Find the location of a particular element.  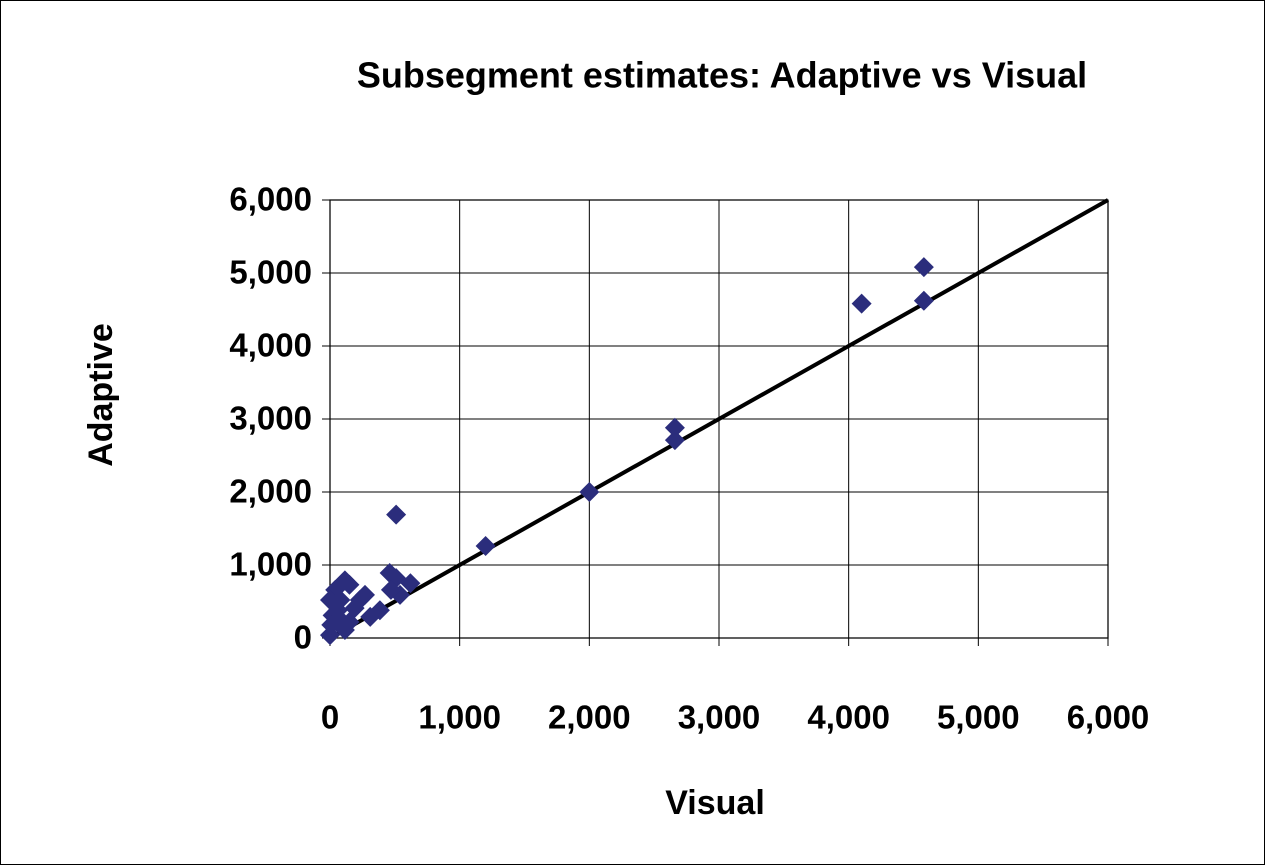

y-tick-label: 4,000 is located at coordinates (270, 345).